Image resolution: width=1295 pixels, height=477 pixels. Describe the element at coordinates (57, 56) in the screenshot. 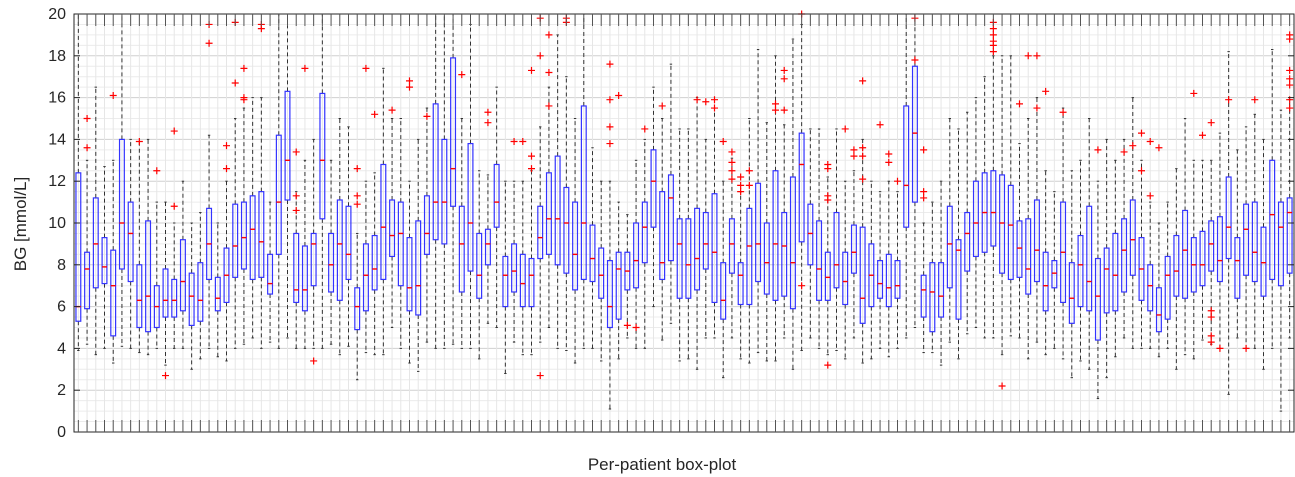

I see `y-tick-label: 18` at that location.